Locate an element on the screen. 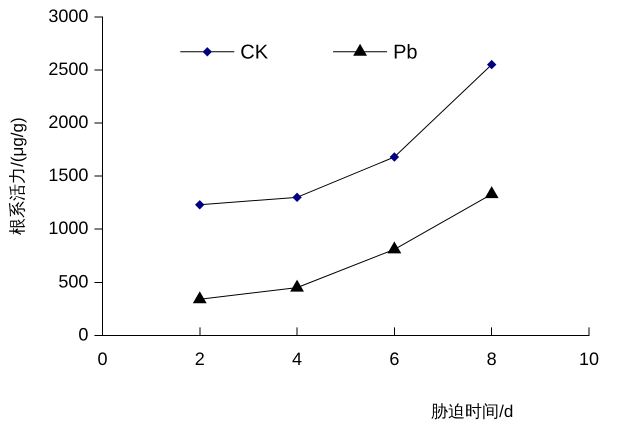 The width and height of the screenshot is (621, 423). x-tick-label: 10 is located at coordinates (589, 359).